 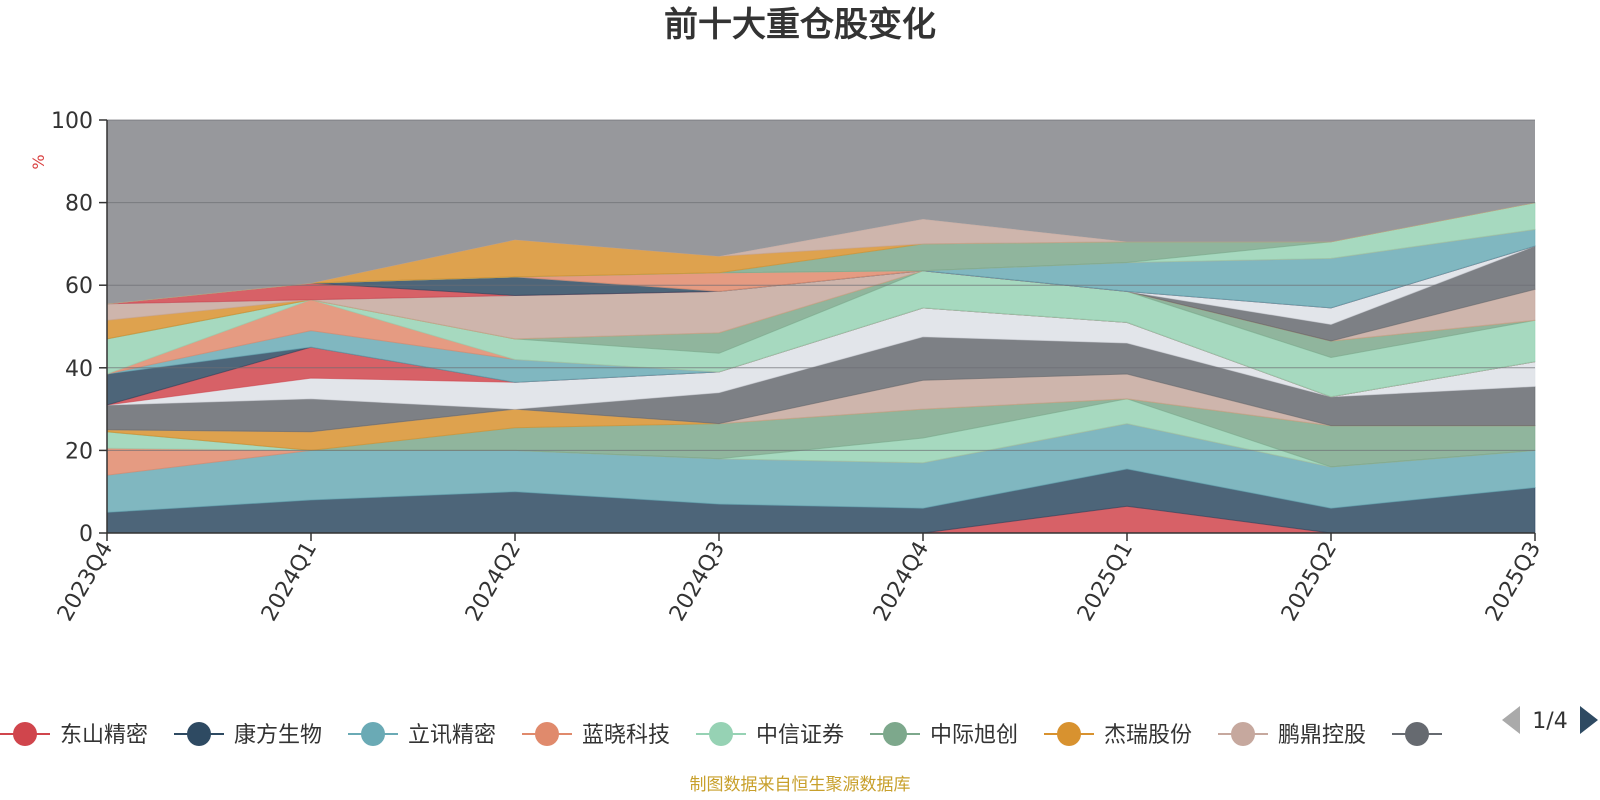 What do you see at coordinates (901, 582) in the screenshot?
I see `x-tick-label: 2024Q4` at bounding box center [901, 582].